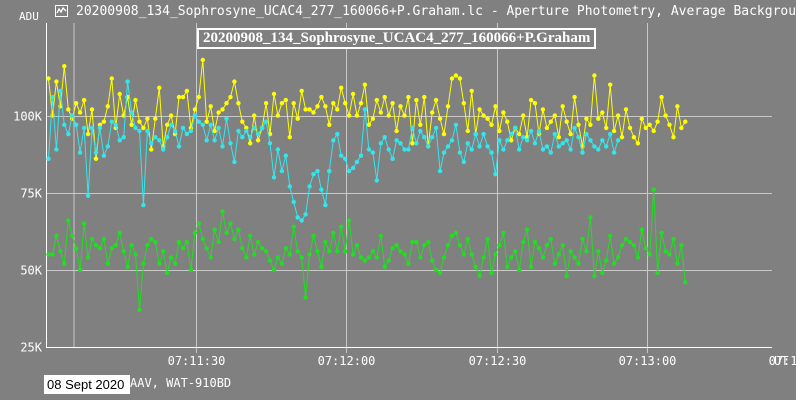 This screenshot has height=400, width=796. What do you see at coordinates (781, 361) in the screenshot?
I see `x-axis-label: UT` at bounding box center [781, 361].